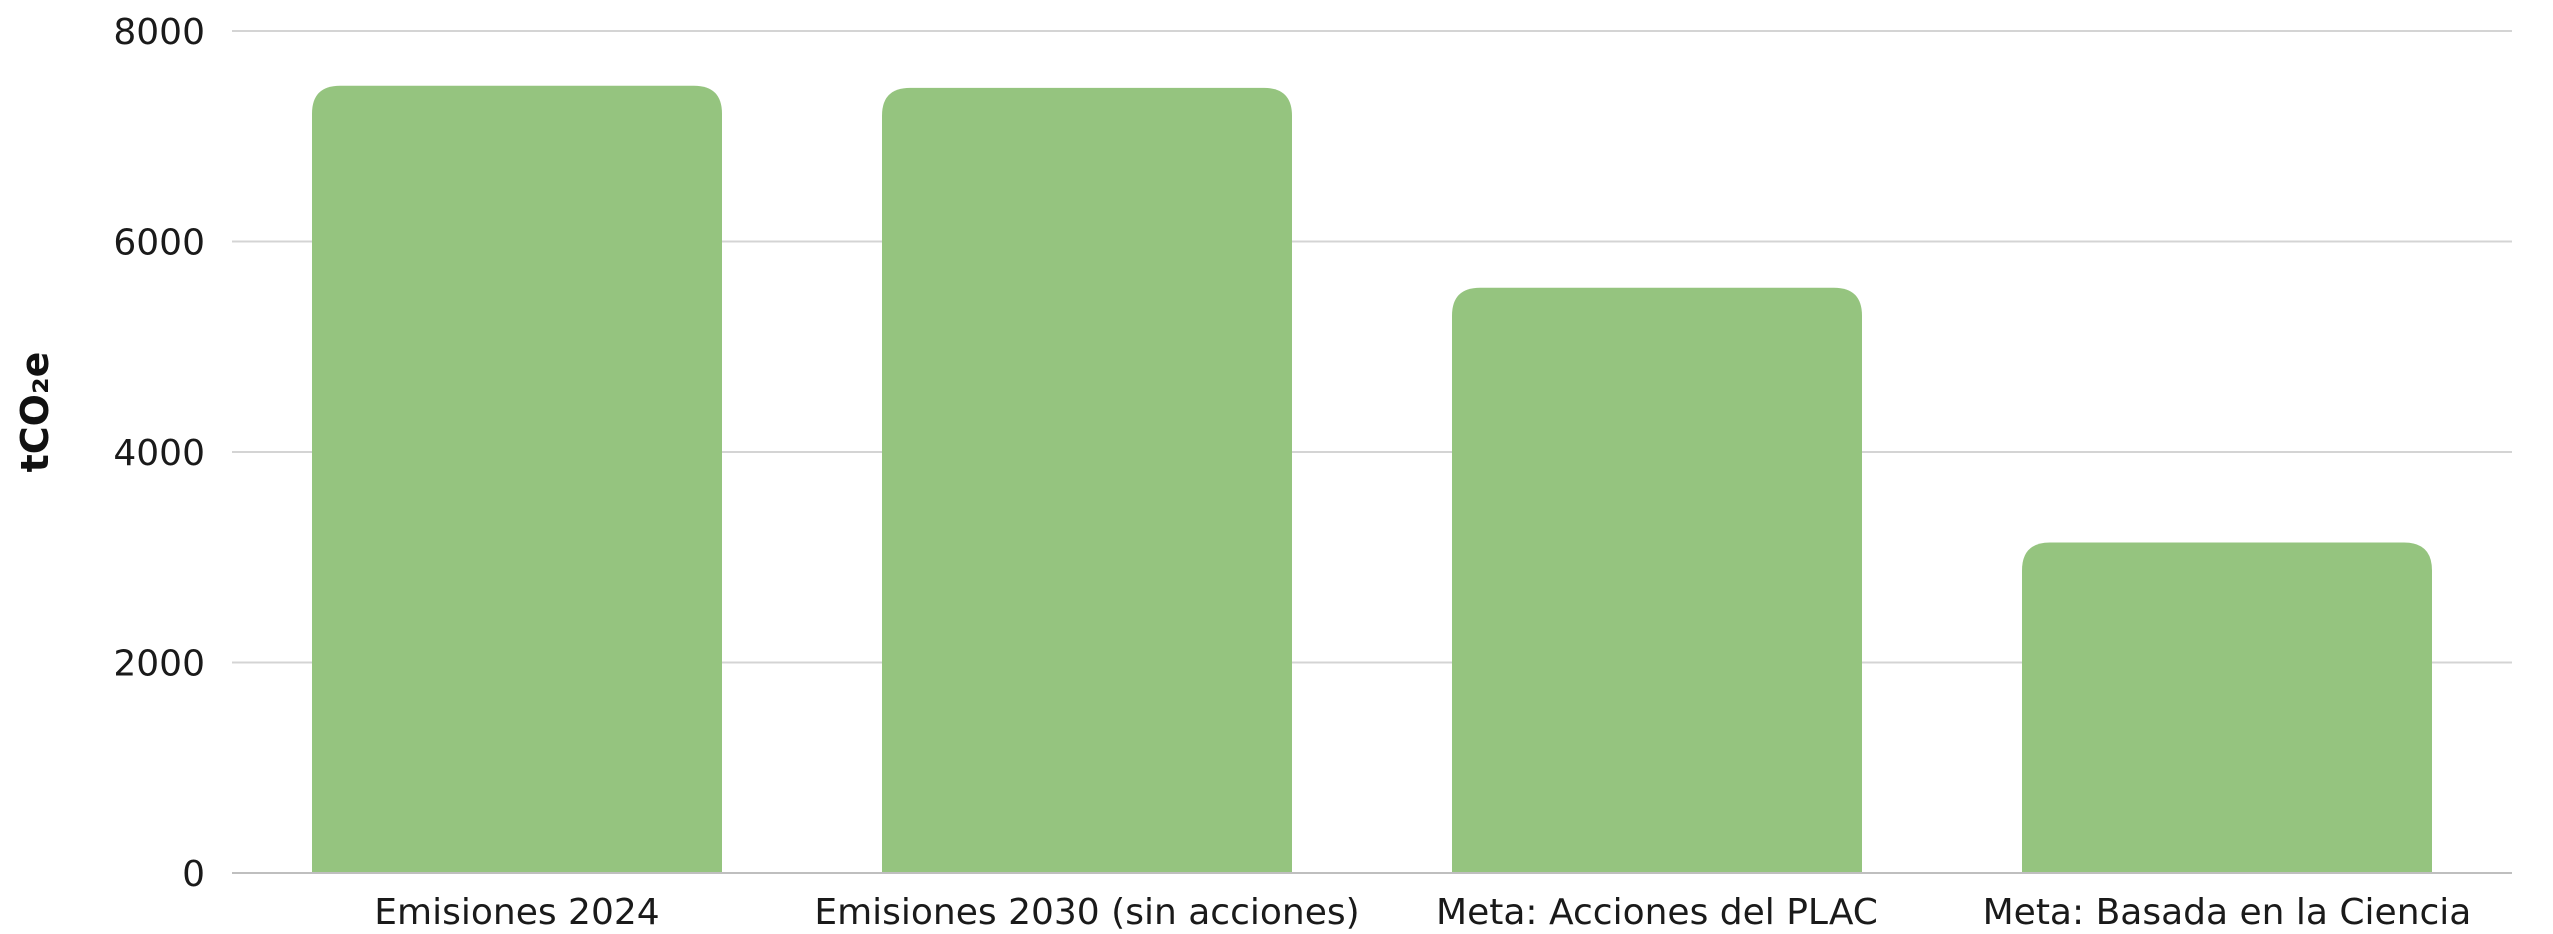  Describe the element at coordinates (159, 243) in the screenshot. I see `y-tick-label: 6000` at that location.